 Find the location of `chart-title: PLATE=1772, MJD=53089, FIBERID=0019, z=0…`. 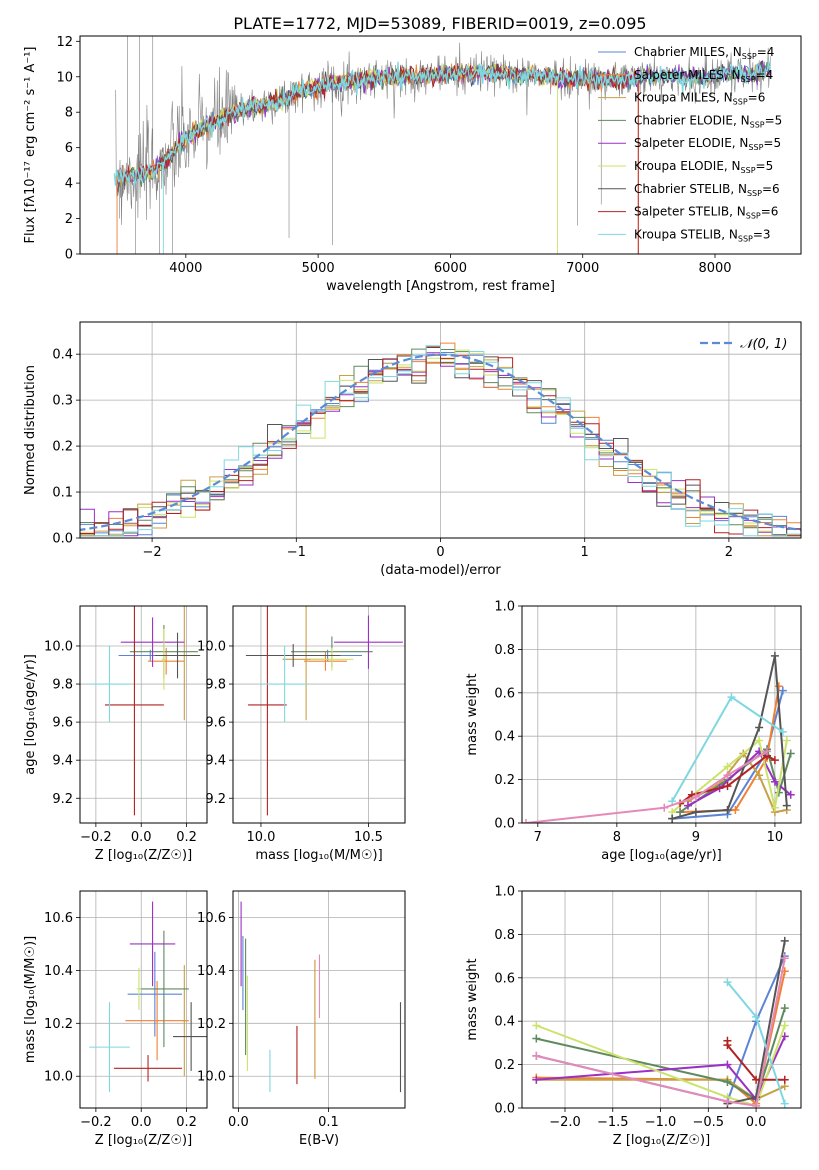

chart-title: PLATE=1772, MJD=53089, FIBERID=0019, z=0… is located at coordinates (439, 23).